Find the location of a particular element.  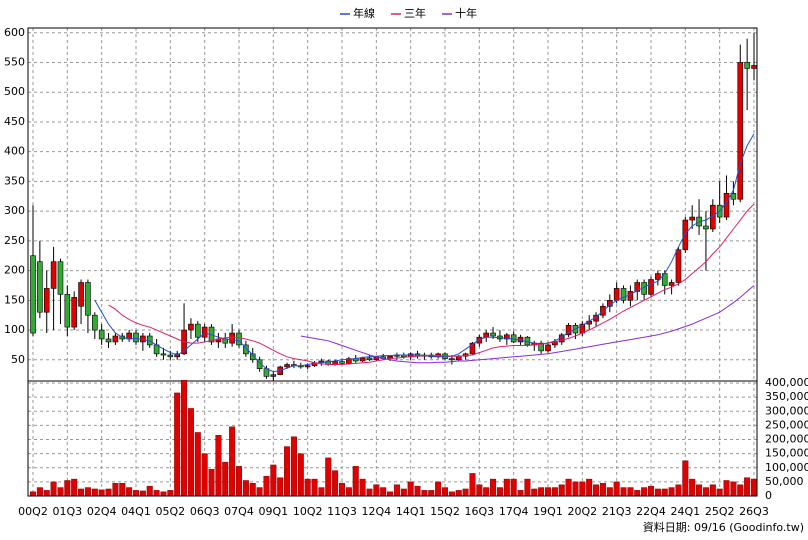

x-tick-label: 24Q1 is located at coordinates (686, 511).